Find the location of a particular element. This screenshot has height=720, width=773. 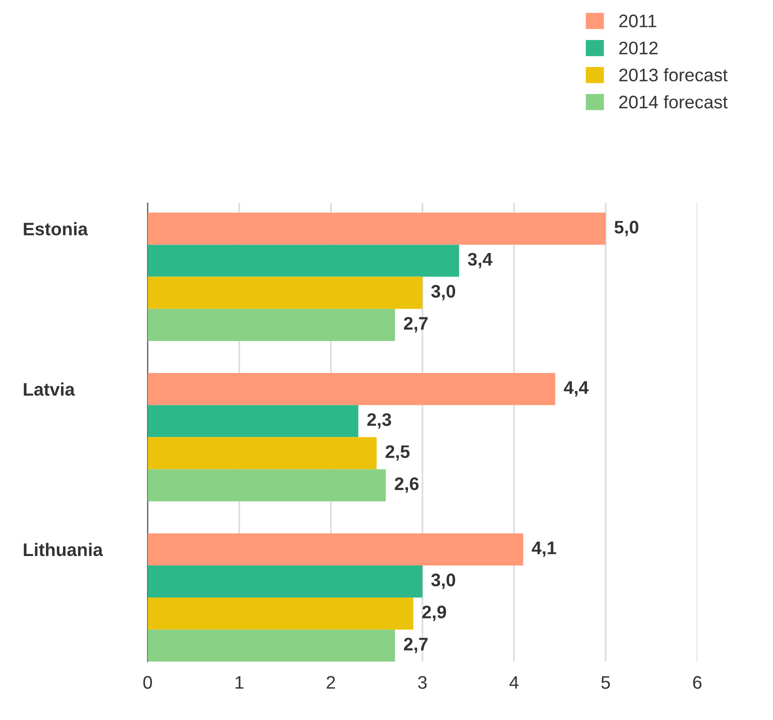

legend-label: 2011 is located at coordinates (637, 21).